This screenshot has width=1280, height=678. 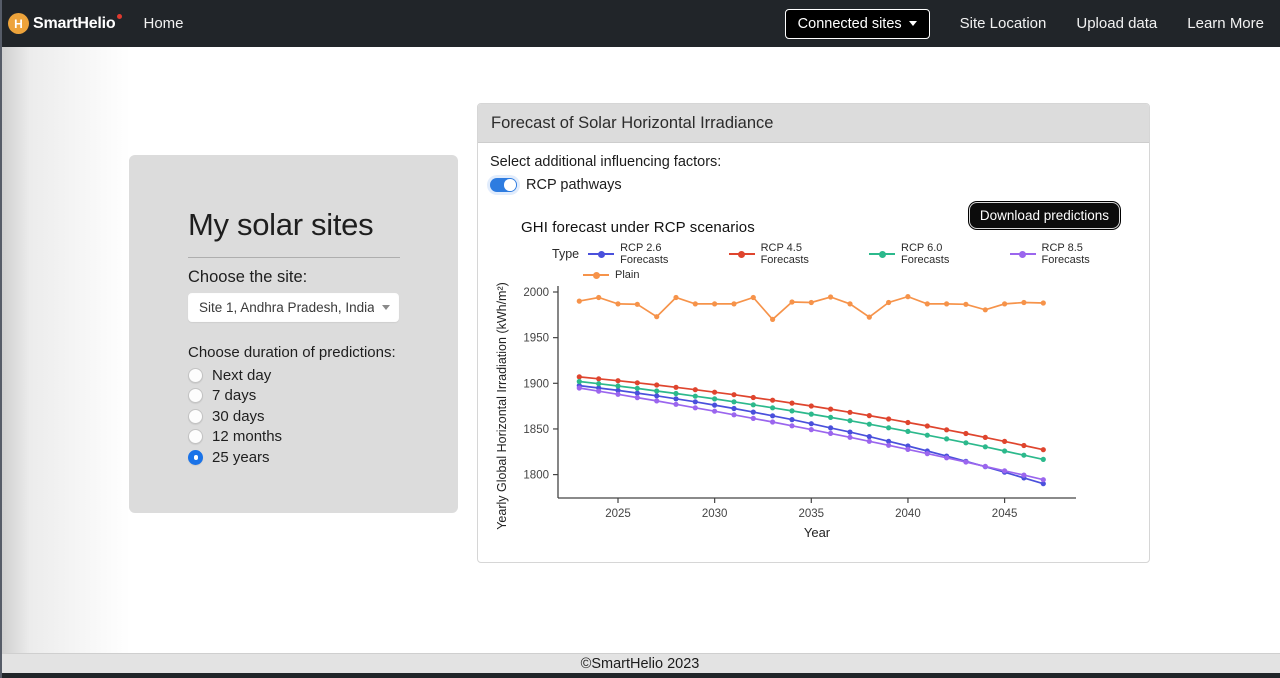 I want to click on duration-option-next-day: Next day, so click(x=294, y=375).